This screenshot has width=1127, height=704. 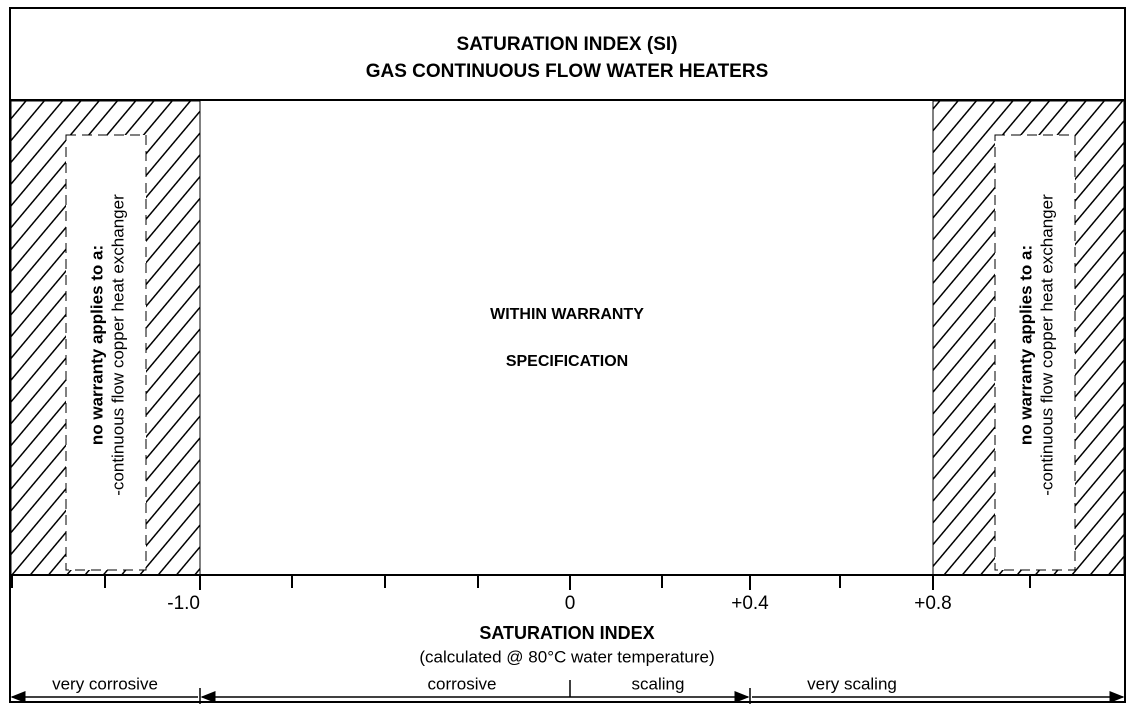 I want to click on right-label-box, so click(x=1035, y=352).